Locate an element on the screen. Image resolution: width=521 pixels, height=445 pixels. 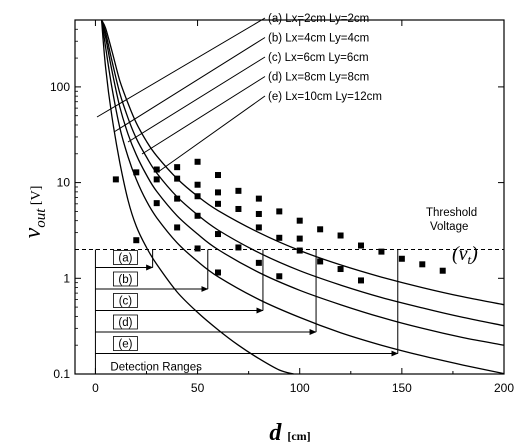
range-label: (a) is located at coordinates (125, 258).